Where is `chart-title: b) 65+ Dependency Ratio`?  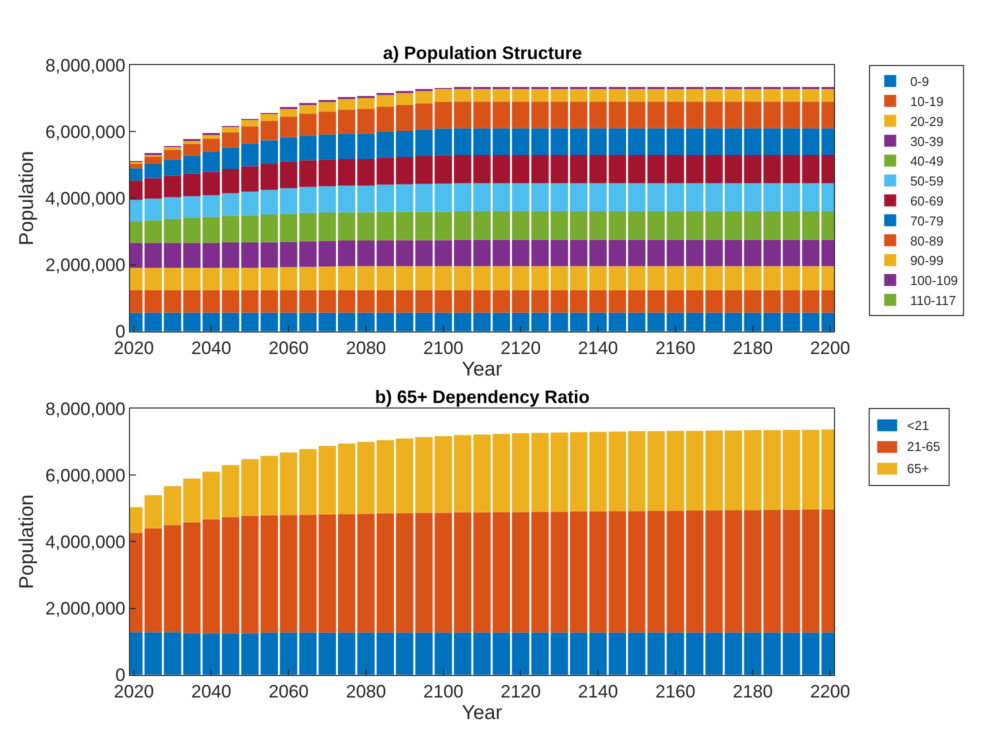 chart-title: b) 65+ Dependency Ratio is located at coordinates (482, 397).